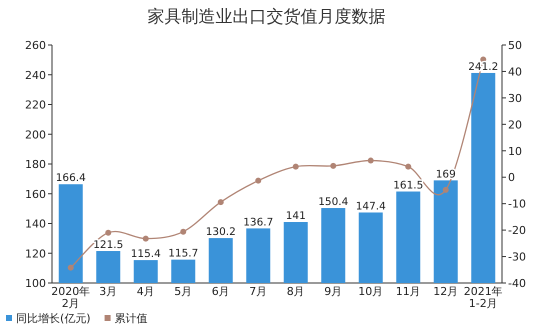 This screenshot has height=335, width=533. What do you see at coordinates (258, 222) in the screenshot?
I see `data-label: 136.7` at bounding box center [258, 222].